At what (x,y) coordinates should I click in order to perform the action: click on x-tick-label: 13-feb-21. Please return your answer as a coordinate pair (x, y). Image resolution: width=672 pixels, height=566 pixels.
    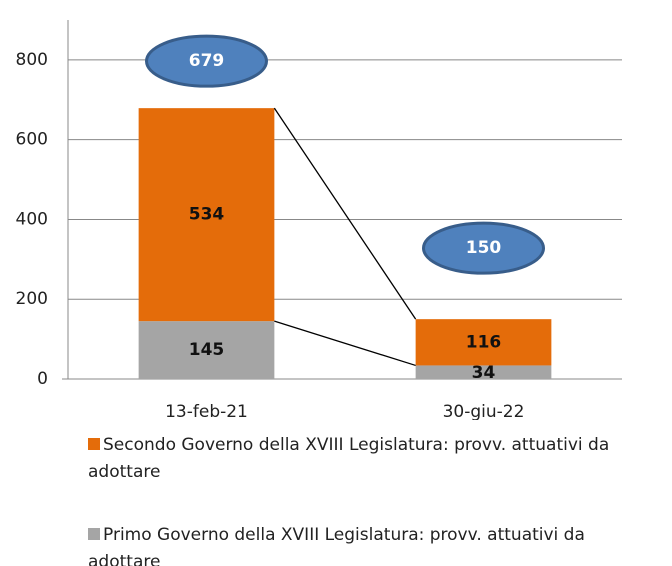
    Looking at the image, I should click on (206, 411).